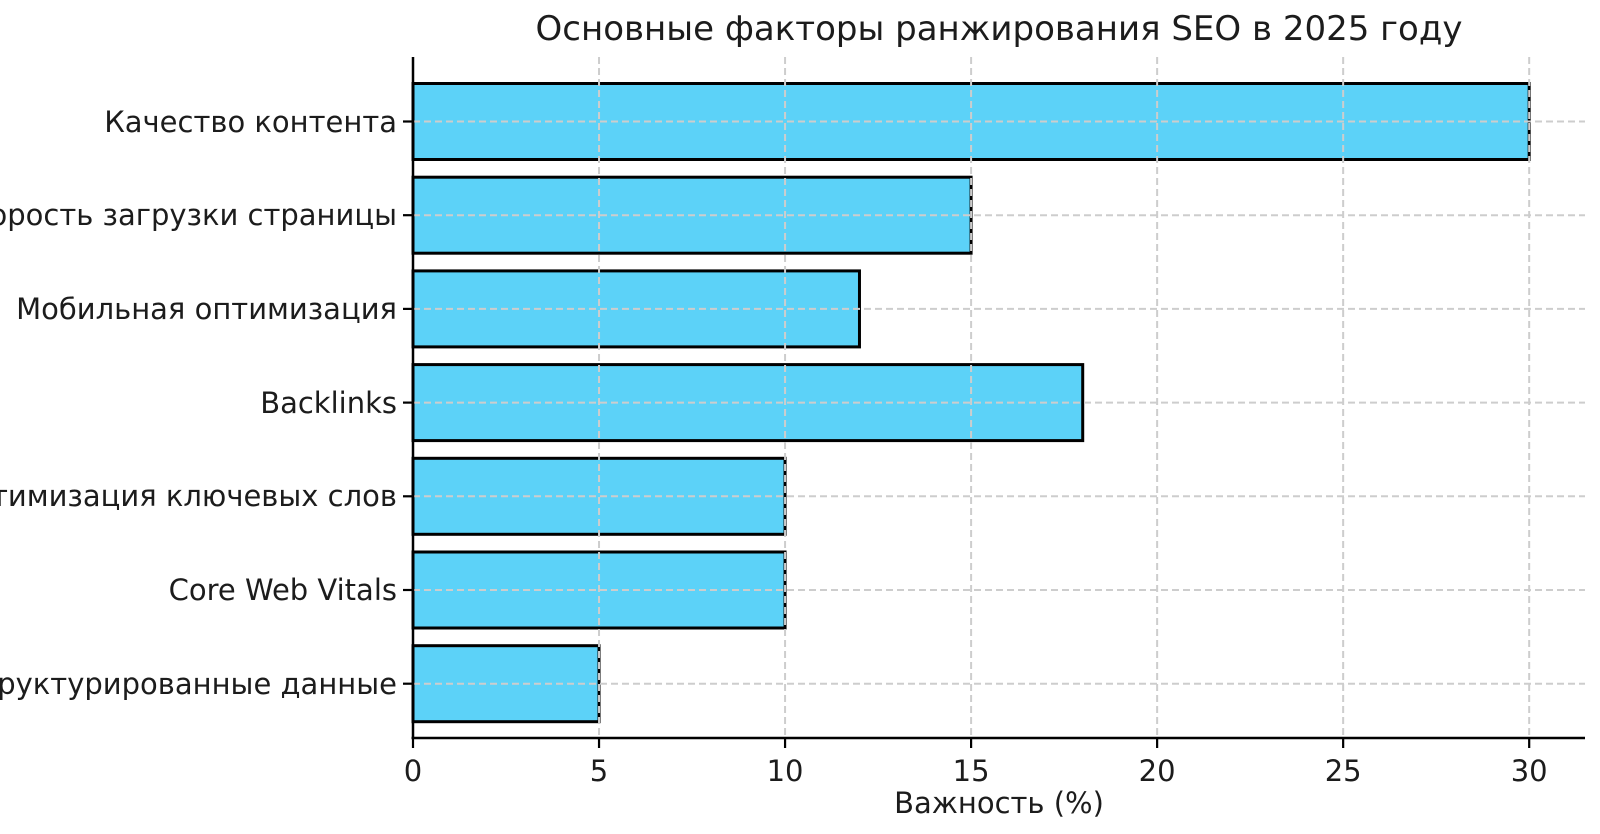  Describe the element at coordinates (198, 496) in the screenshot. I see `category-label-4: Оптимизация ключевых слов` at that location.